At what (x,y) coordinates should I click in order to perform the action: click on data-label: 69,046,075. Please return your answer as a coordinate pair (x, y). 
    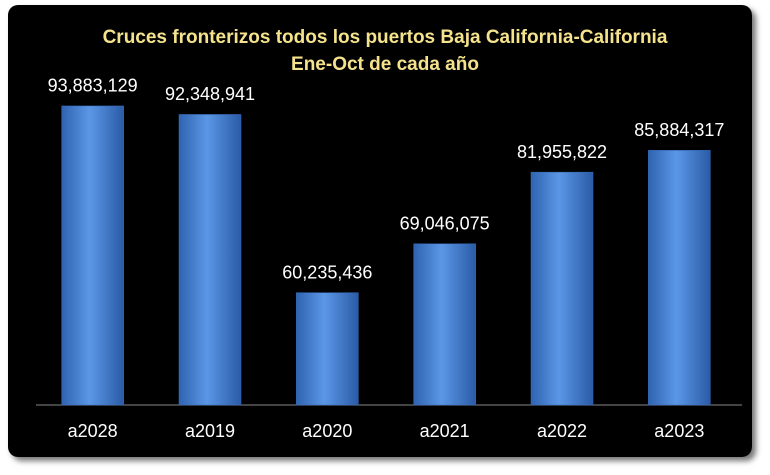
    Looking at the image, I should click on (445, 224).